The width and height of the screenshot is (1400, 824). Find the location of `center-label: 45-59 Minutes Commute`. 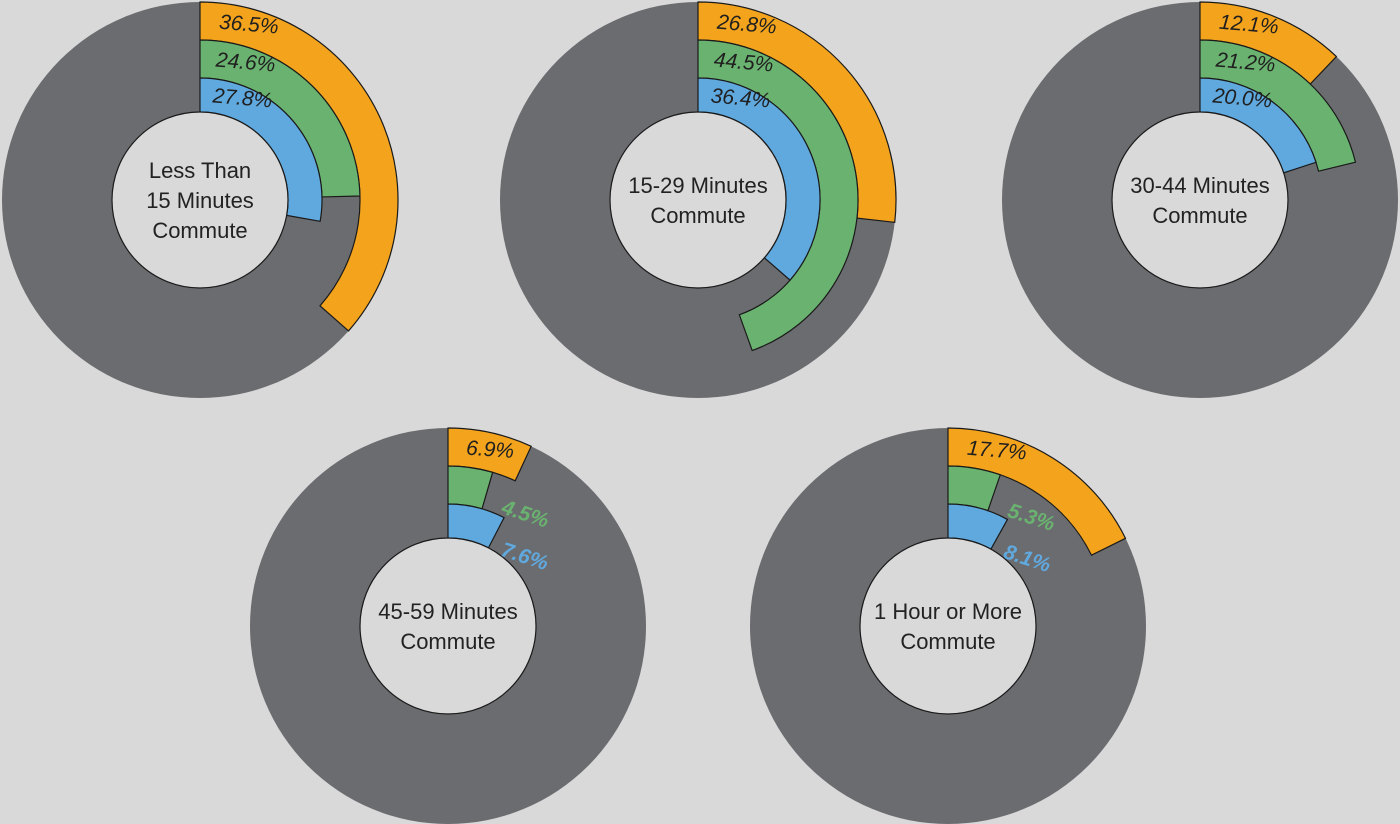

center-label: 45-59 Minutes Commute is located at coordinates (447, 626).